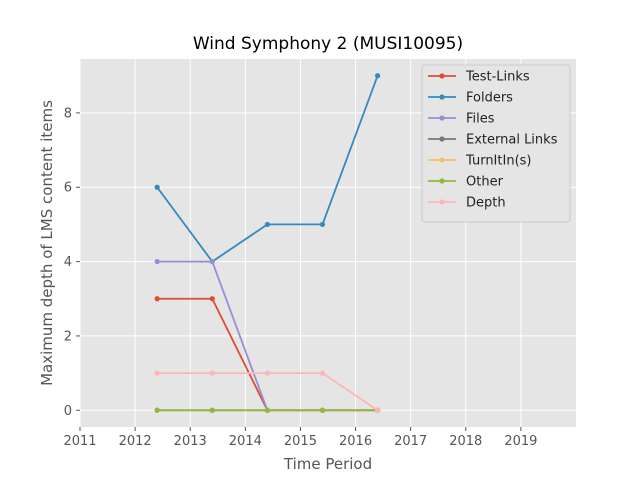  I want to click on x-tick-label: 2018, so click(465, 441).